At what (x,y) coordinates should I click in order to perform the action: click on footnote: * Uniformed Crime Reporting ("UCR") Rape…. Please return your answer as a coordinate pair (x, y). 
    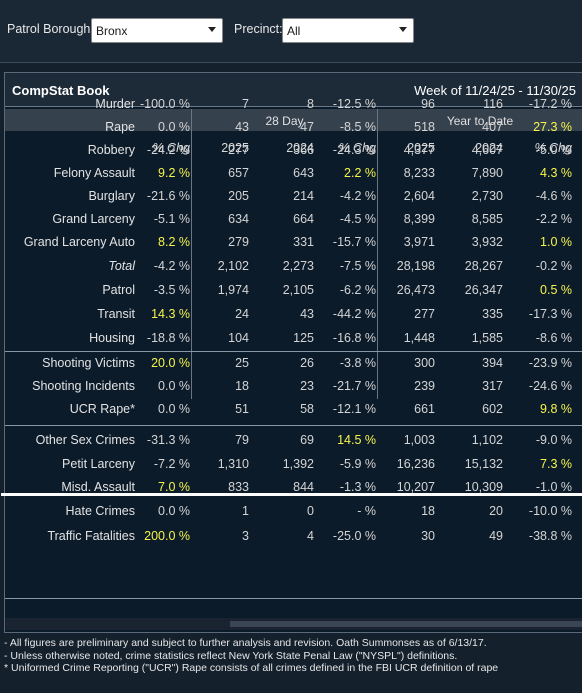
    Looking at the image, I should click on (251, 668).